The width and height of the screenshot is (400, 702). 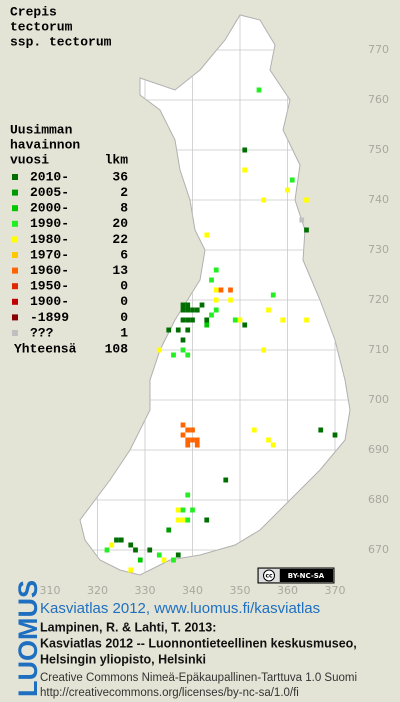 I want to click on legend-count: 20, so click(x=120, y=223).